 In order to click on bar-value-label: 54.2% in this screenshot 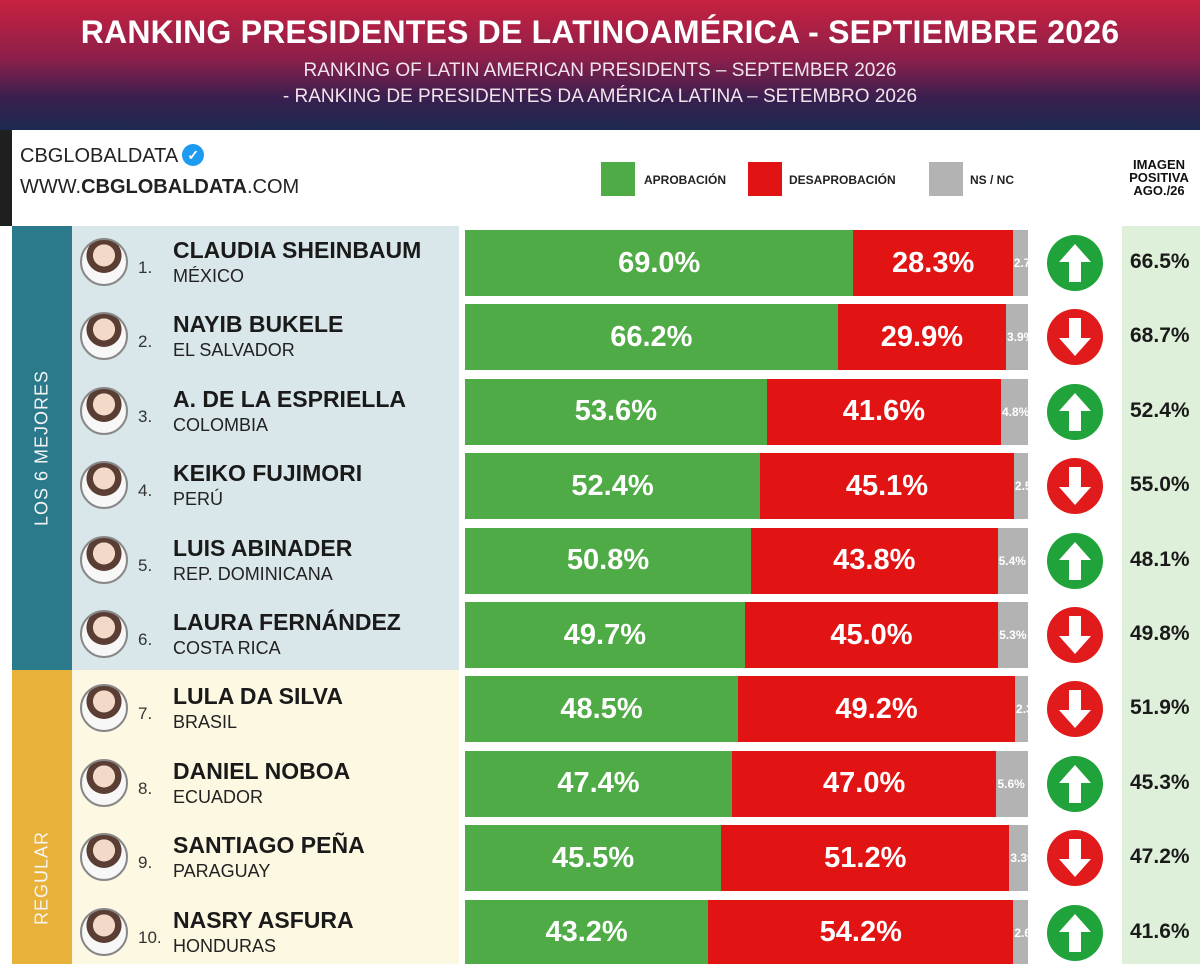, I will do `click(860, 932)`.